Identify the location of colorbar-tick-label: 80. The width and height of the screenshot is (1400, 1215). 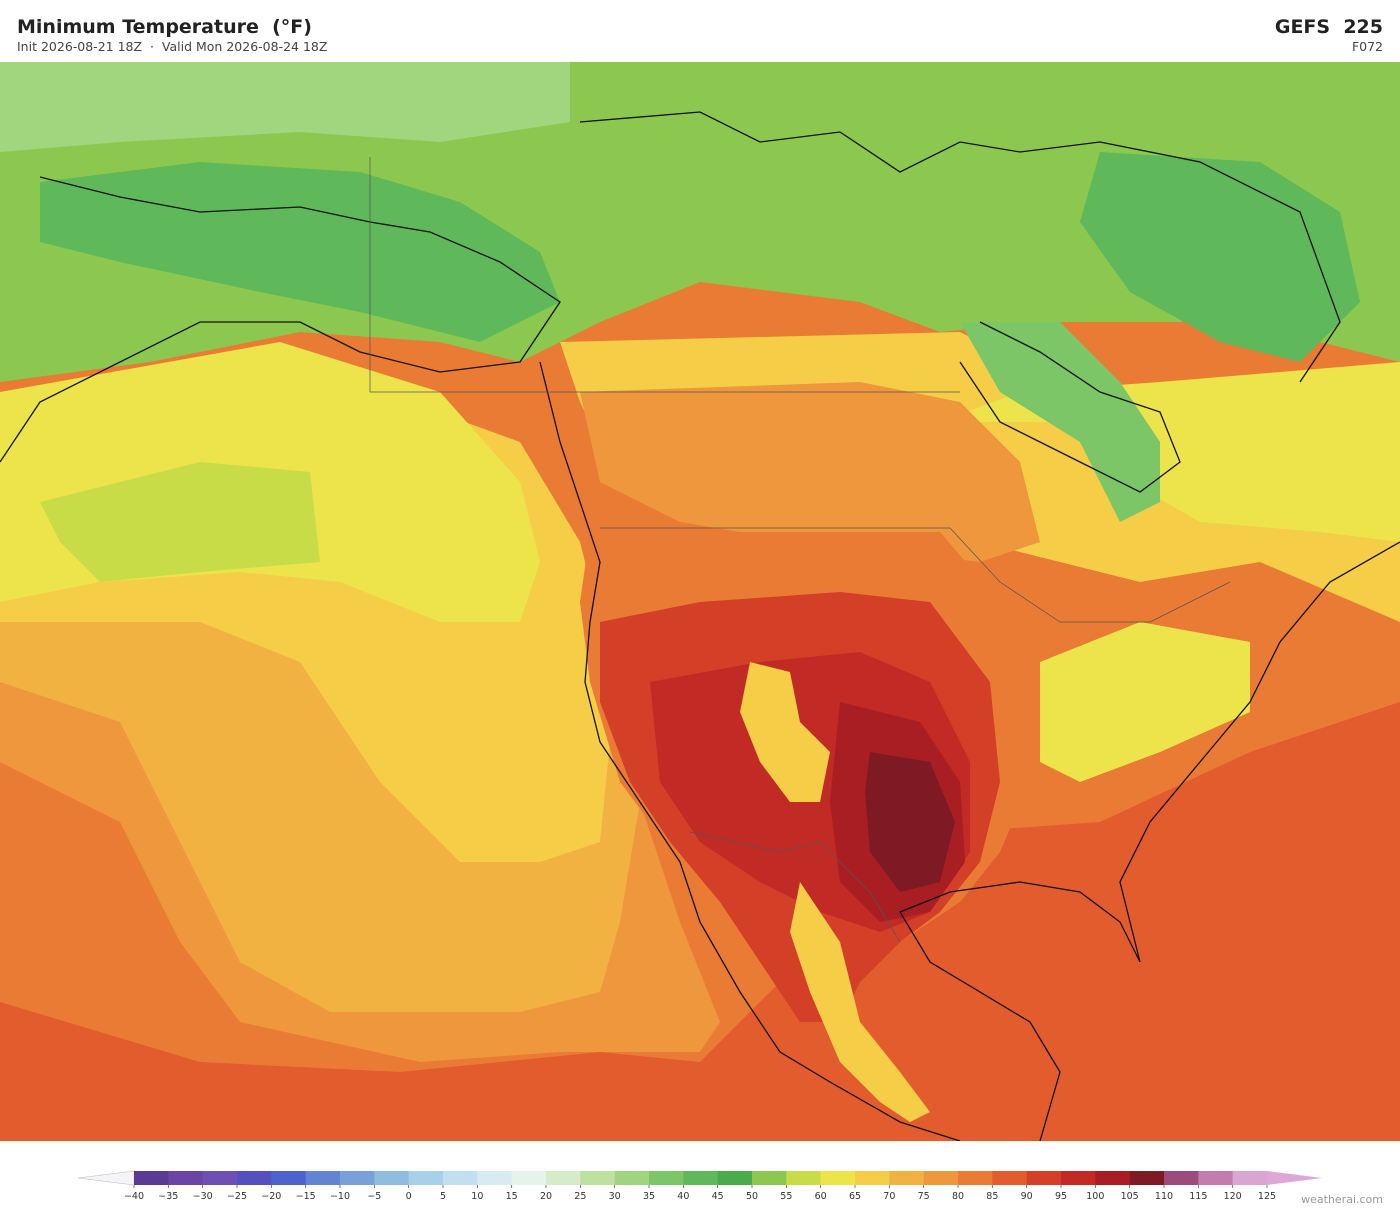
(958, 1195).